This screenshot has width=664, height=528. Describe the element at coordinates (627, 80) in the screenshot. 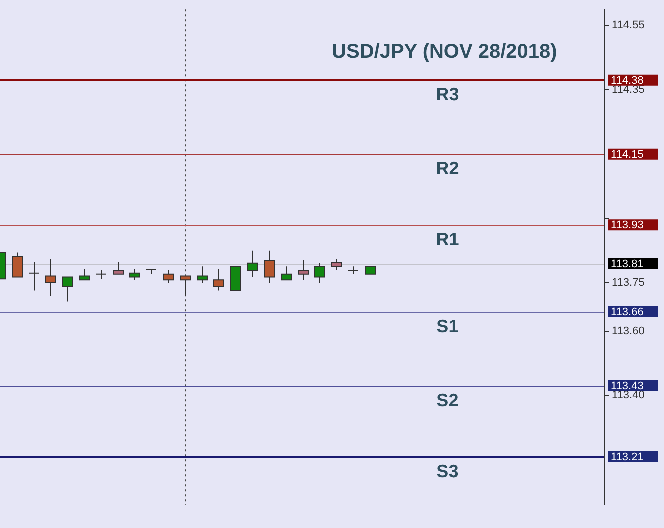

I see `text: 114.38` at that location.